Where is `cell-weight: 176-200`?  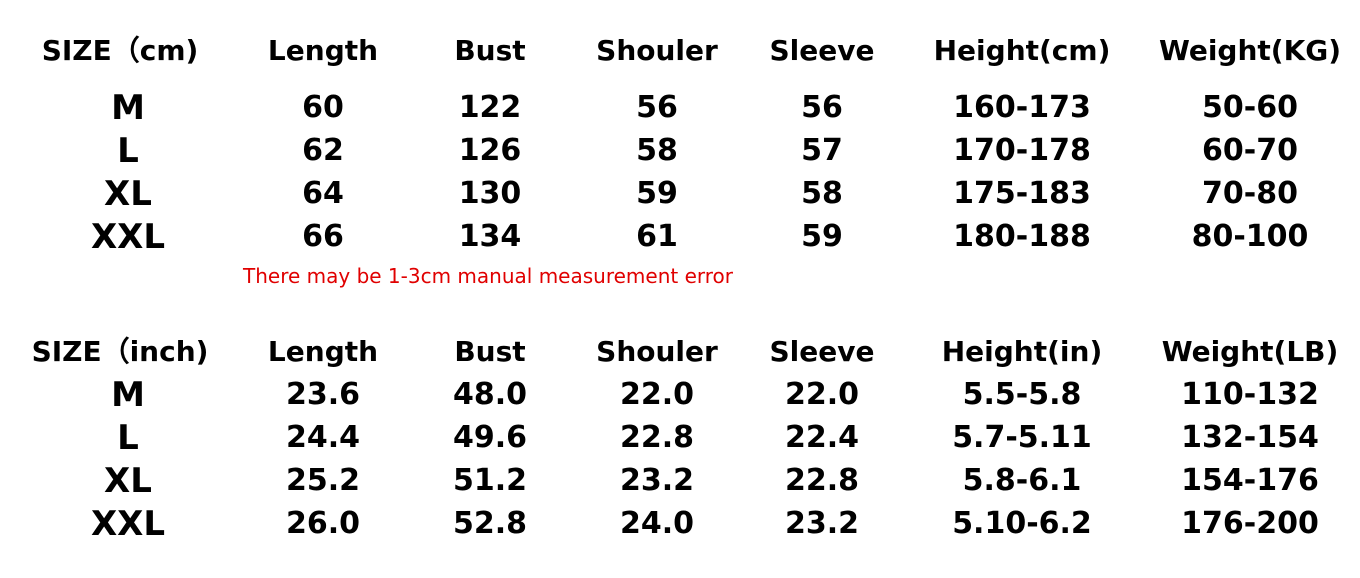 cell-weight: 176-200 is located at coordinates (1250, 523).